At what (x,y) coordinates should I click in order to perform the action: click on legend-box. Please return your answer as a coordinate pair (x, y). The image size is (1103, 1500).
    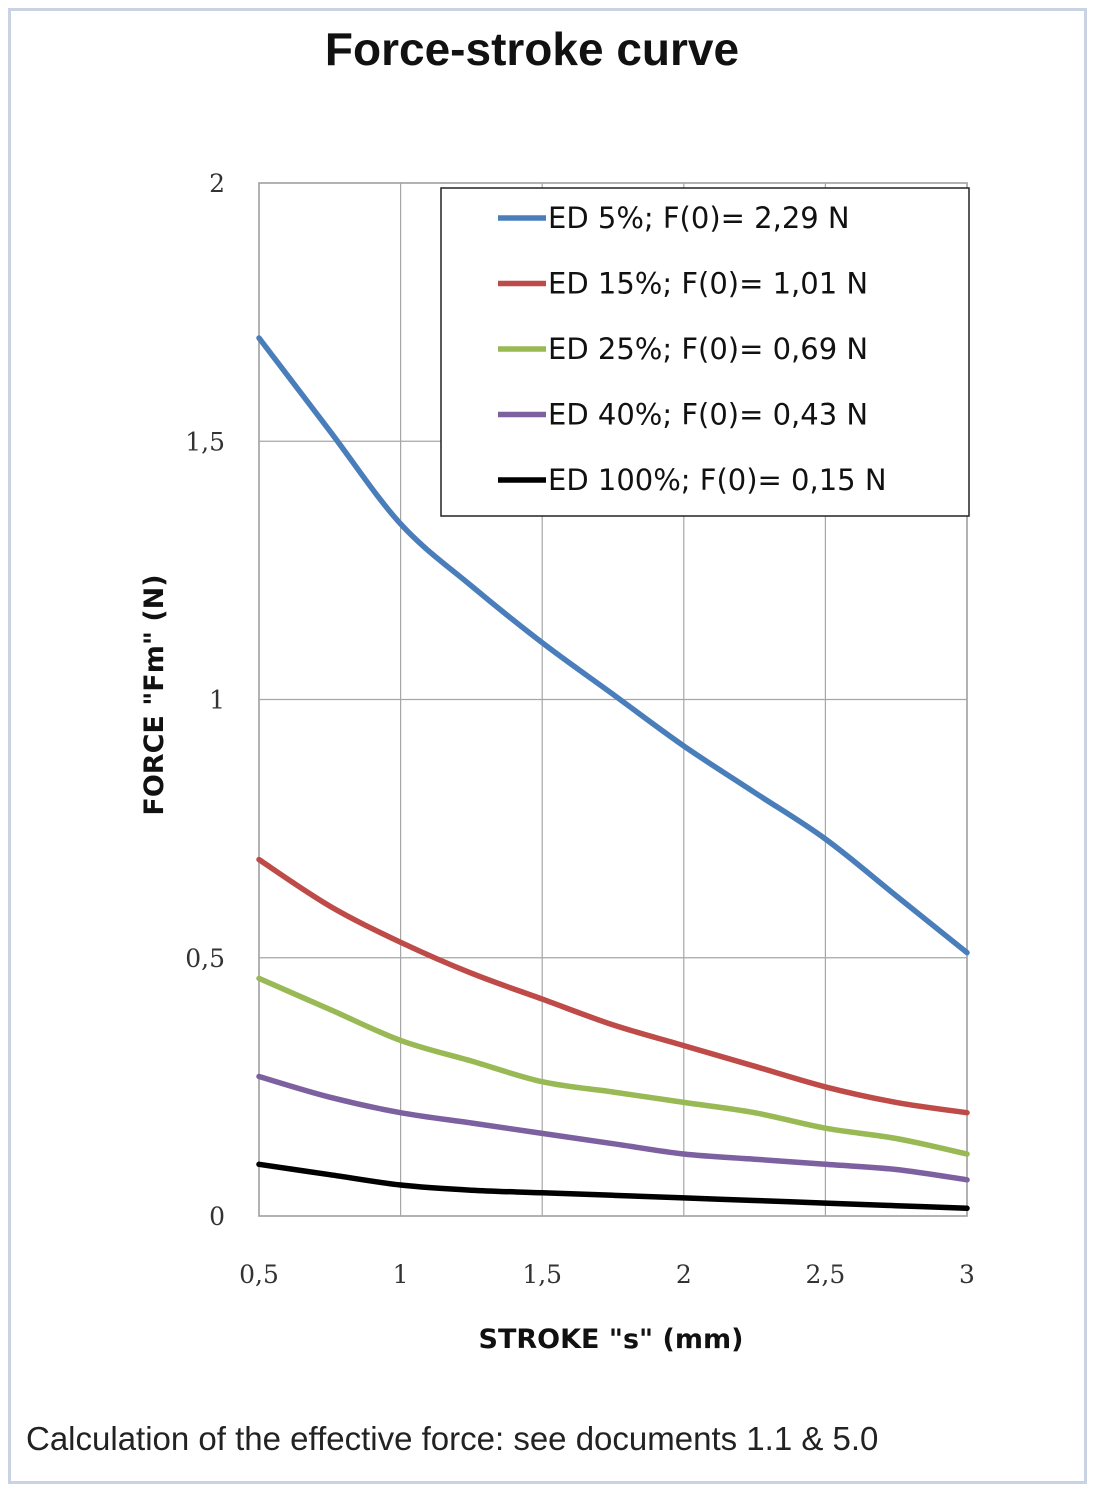
    Looking at the image, I should click on (705, 352).